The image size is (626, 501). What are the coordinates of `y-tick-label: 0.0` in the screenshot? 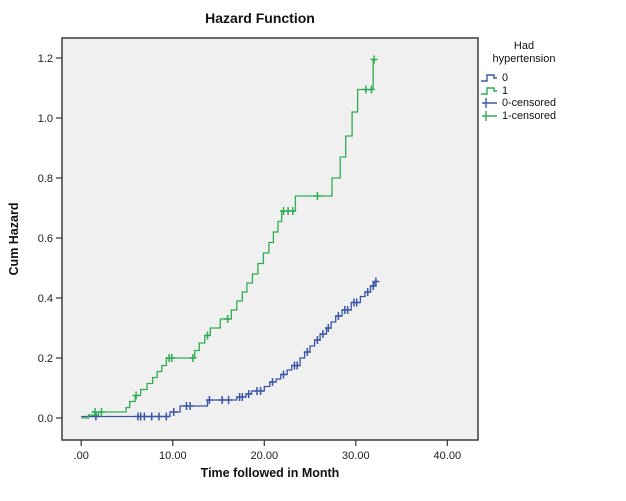 It's located at (45, 419).